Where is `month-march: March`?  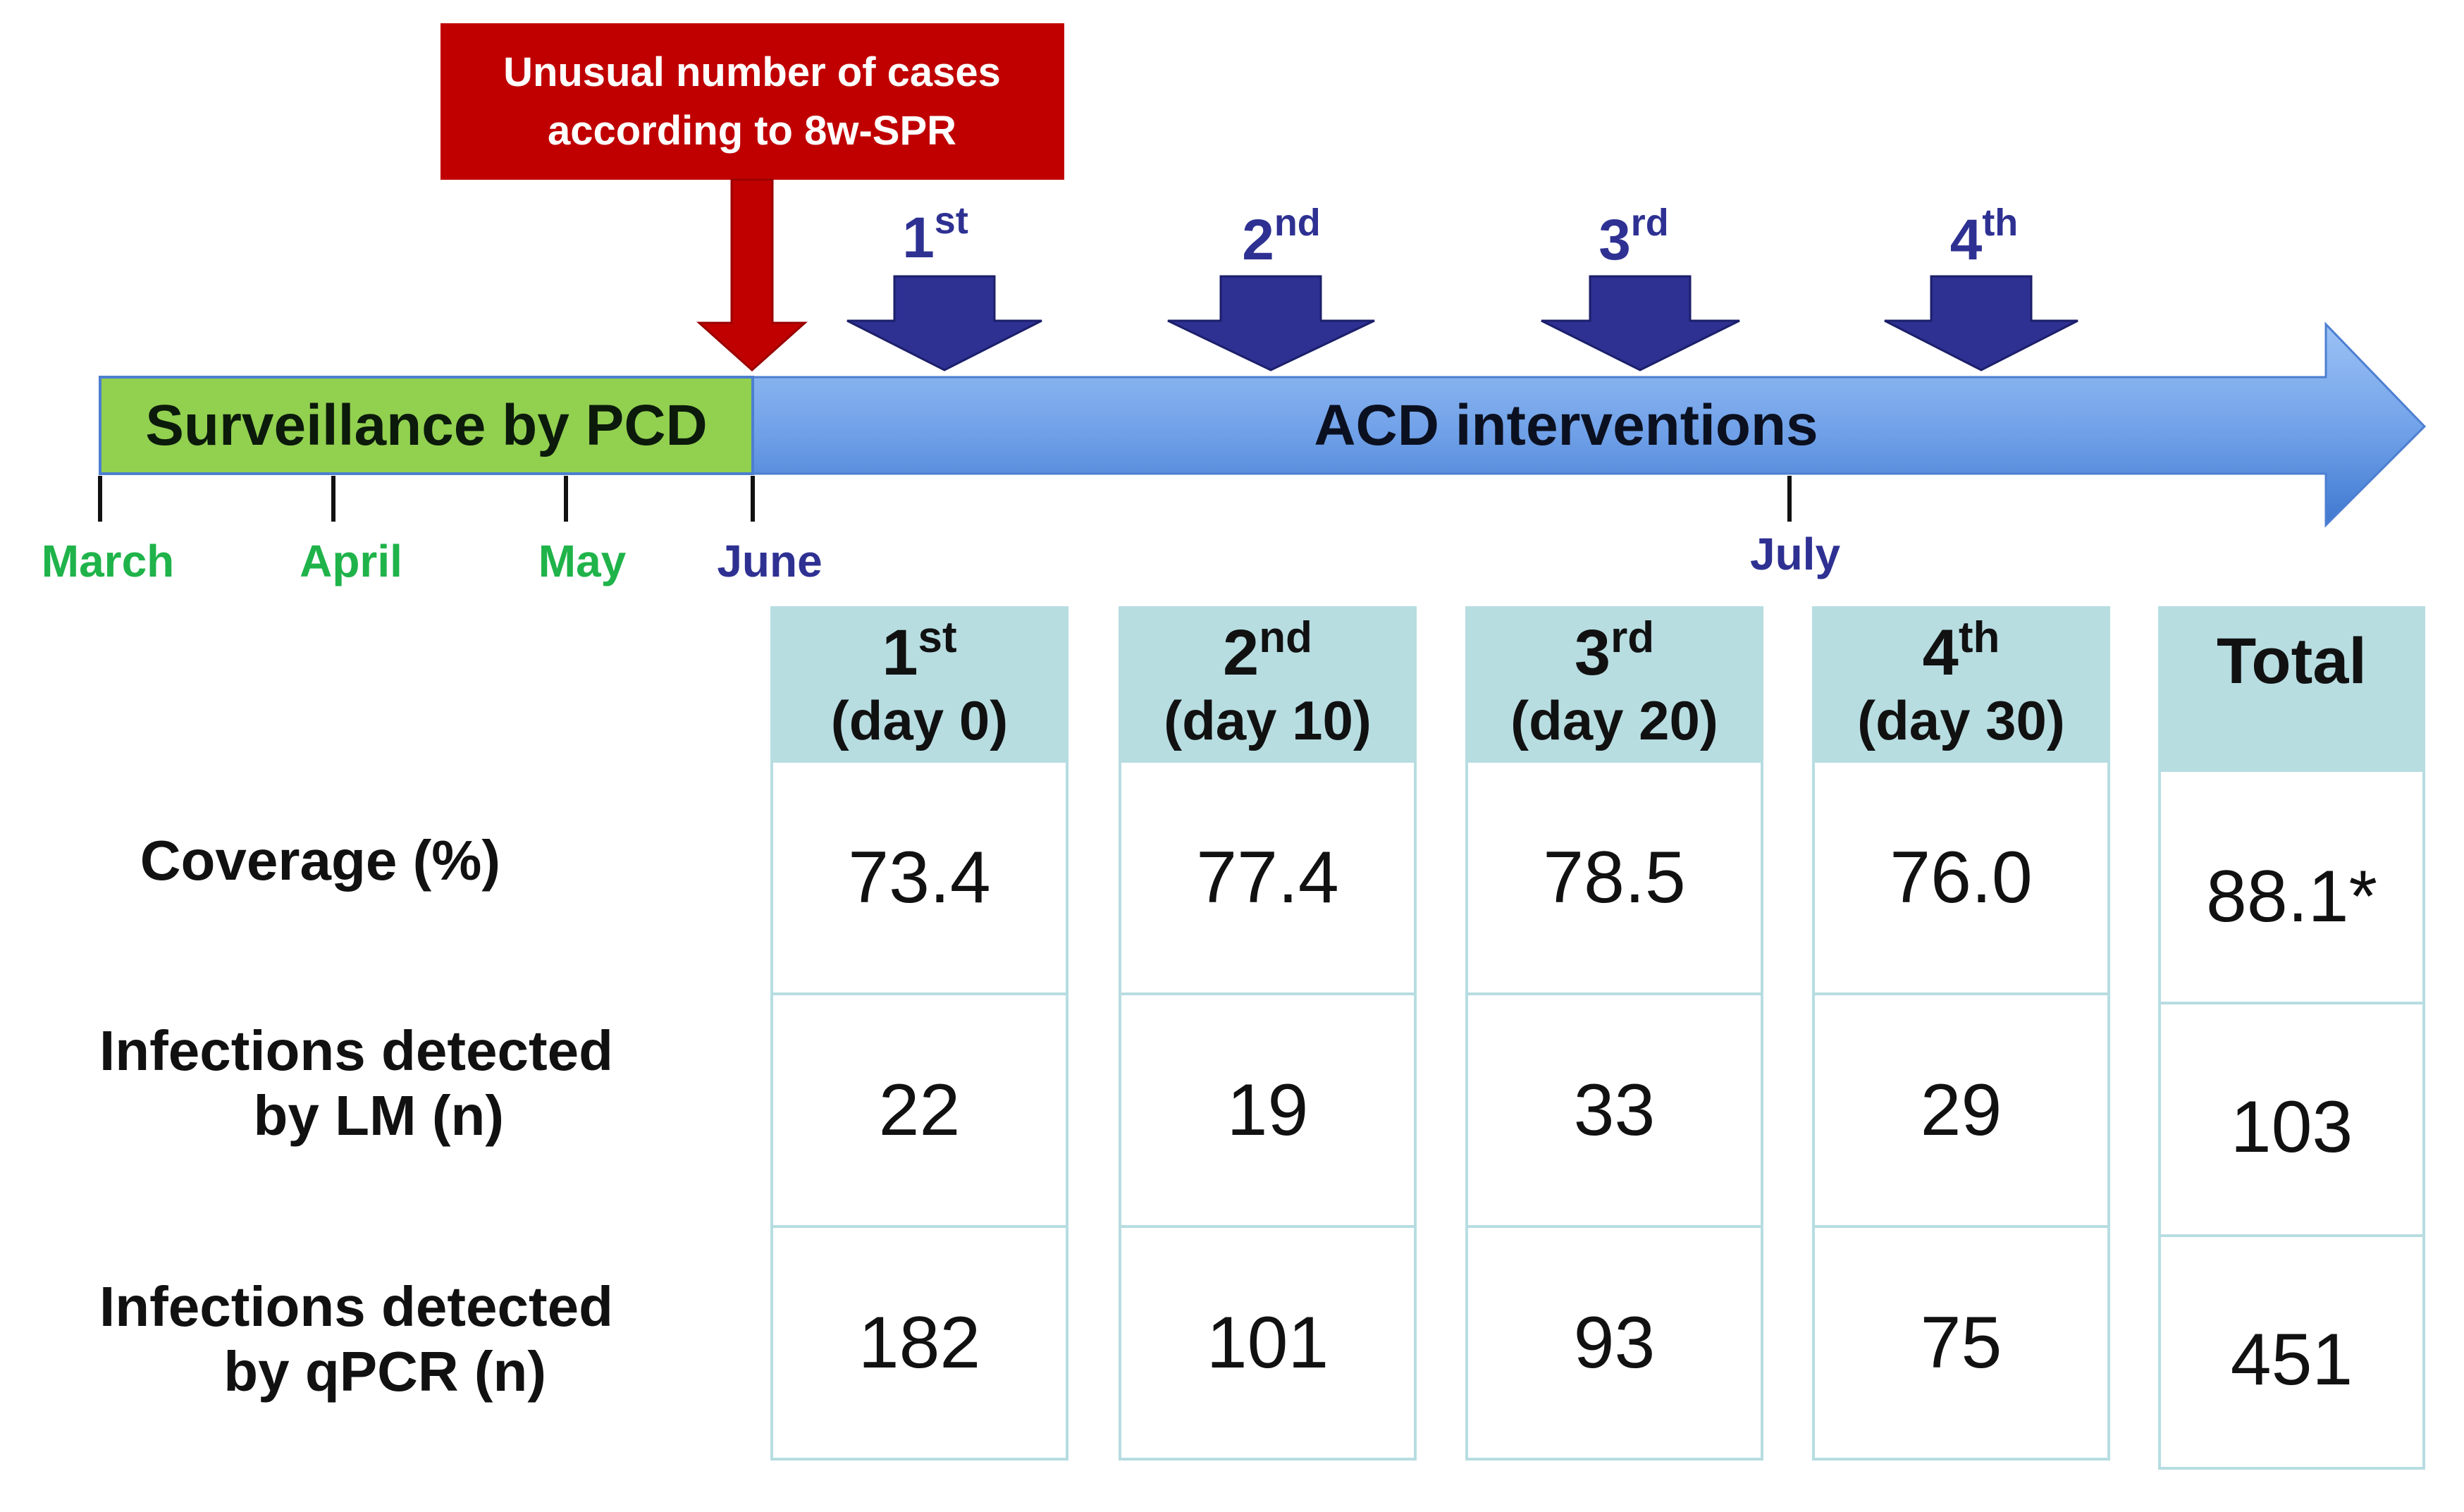 month-march: March is located at coordinates (108, 561).